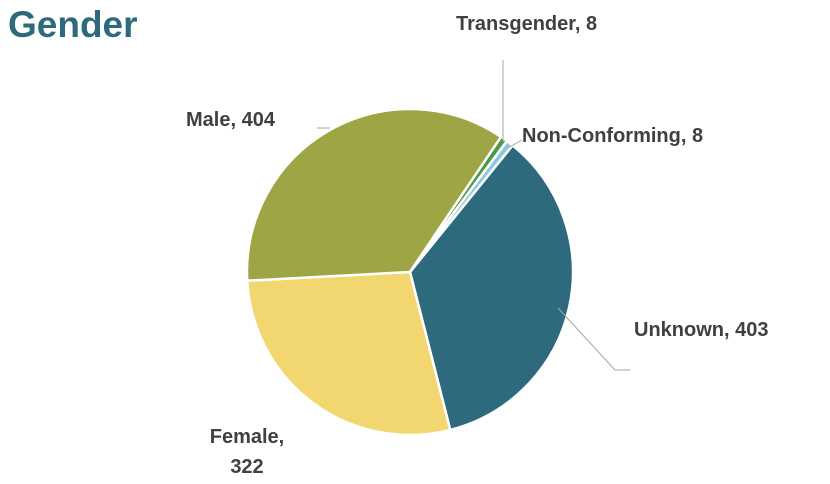 Image resolution: width=830 pixels, height=484 pixels. What do you see at coordinates (230, 120) in the screenshot?
I see `data-label: Male, 404` at bounding box center [230, 120].